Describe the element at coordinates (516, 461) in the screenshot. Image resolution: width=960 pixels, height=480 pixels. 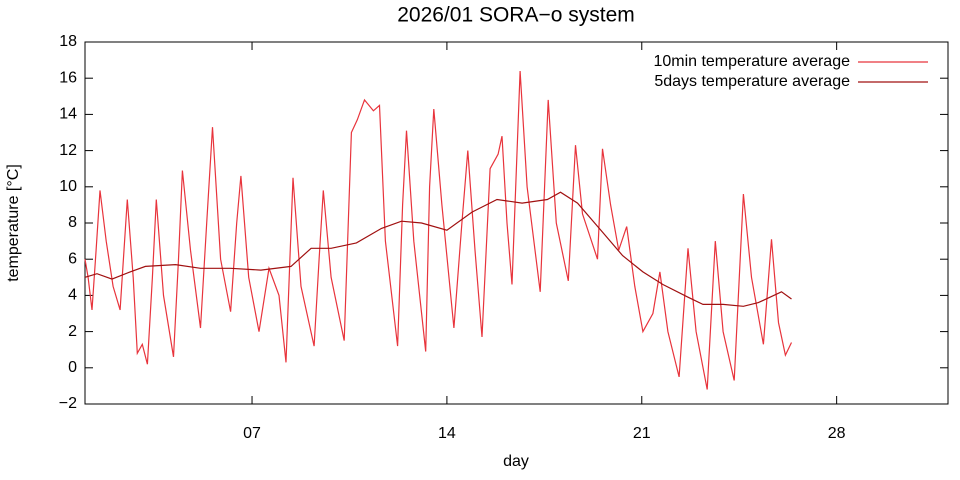
I see `x-axis-label: day` at that location.